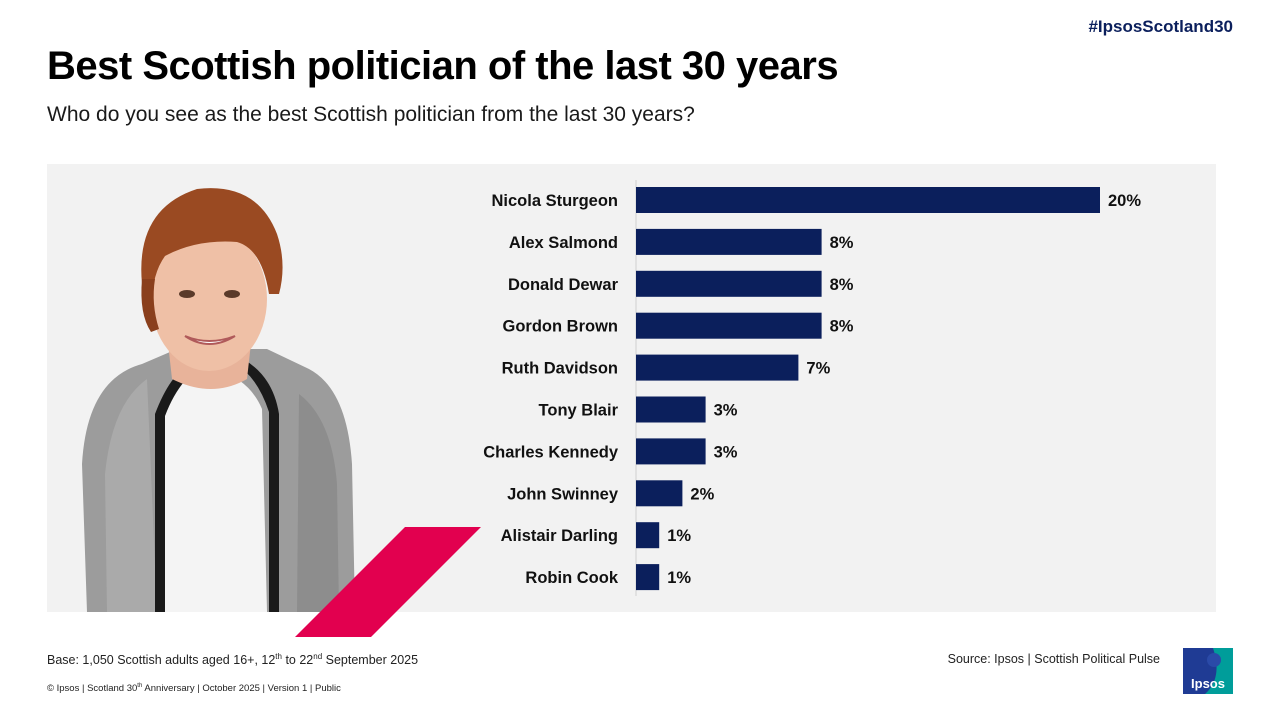  Describe the element at coordinates (563, 494) in the screenshot. I see `category-label: John Swinney` at that location.